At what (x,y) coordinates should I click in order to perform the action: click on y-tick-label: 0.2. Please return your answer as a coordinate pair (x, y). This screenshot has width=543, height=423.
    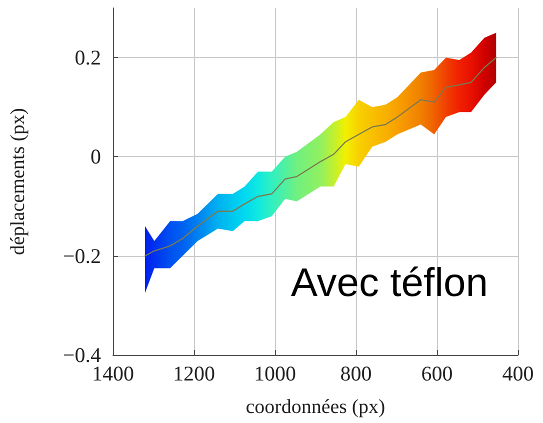
    Looking at the image, I should click on (87, 58).